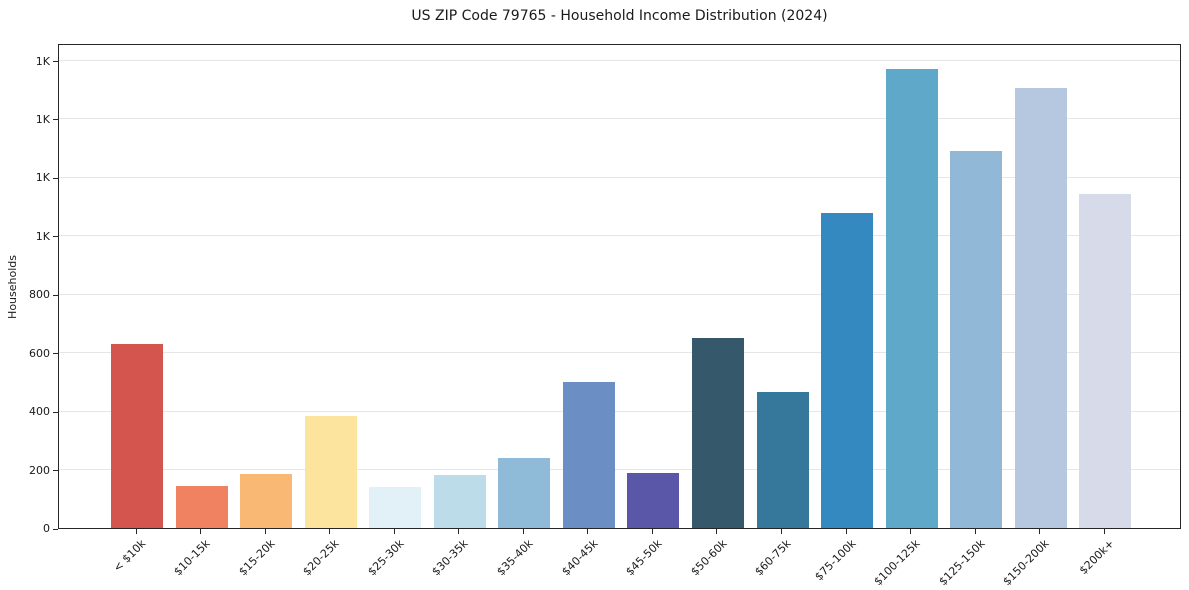 The width and height of the screenshot is (1189, 590). What do you see at coordinates (39, 412) in the screenshot?
I see `y-tick-label: 400` at bounding box center [39, 412].